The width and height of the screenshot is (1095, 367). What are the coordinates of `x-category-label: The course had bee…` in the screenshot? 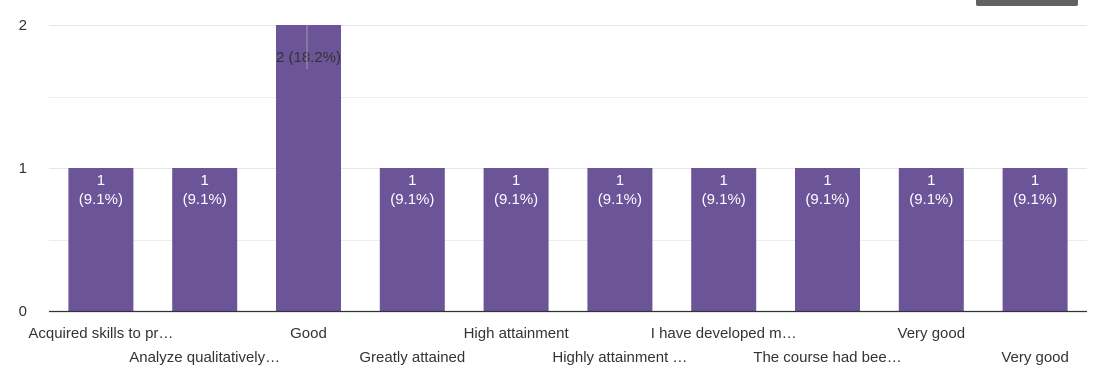 It's located at (827, 357).